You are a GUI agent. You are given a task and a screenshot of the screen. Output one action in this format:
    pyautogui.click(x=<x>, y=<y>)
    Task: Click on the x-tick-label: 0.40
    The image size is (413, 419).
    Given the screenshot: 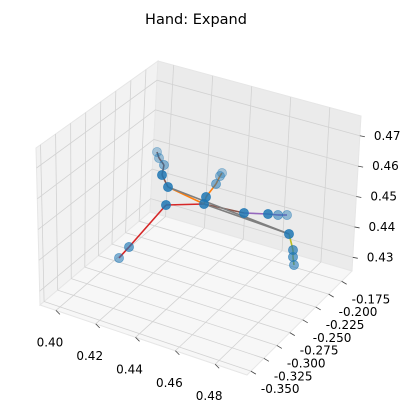 What is the action you would take?
    pyautogui.click(x=50, y=342)
    